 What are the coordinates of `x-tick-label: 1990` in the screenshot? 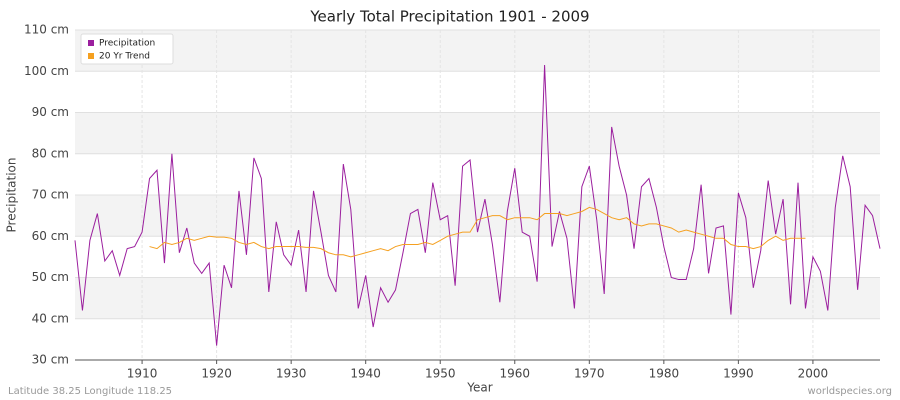 It's located at (738, 374).